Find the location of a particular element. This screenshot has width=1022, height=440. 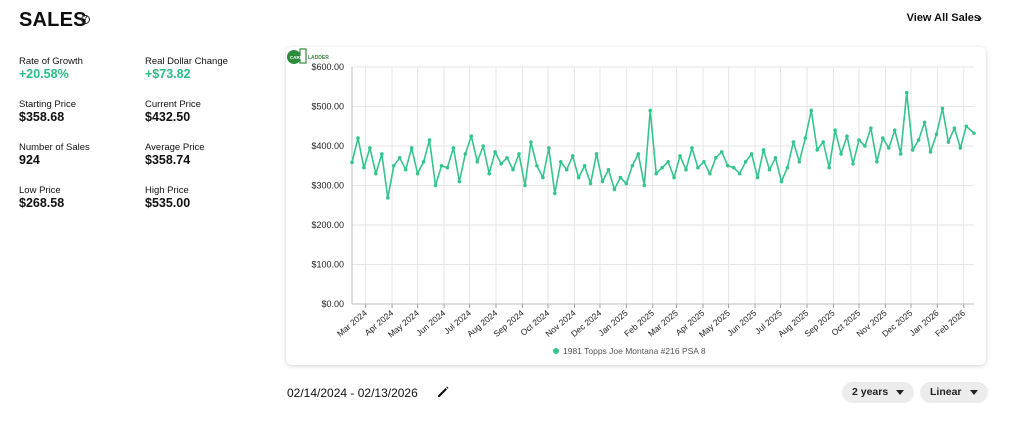

scale-dropdown-label: Linear is located at coordinates (946, 392).